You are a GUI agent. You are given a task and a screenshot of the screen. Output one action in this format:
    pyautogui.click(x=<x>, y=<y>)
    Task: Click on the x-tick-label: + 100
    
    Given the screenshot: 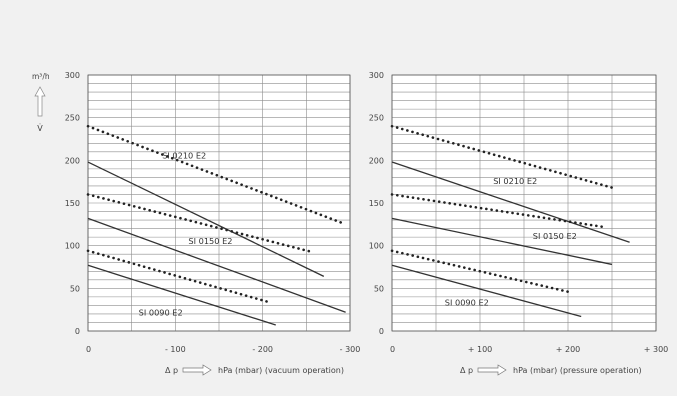 What is the action you would take?
    pyautogui.click(x=480, y=349)
    